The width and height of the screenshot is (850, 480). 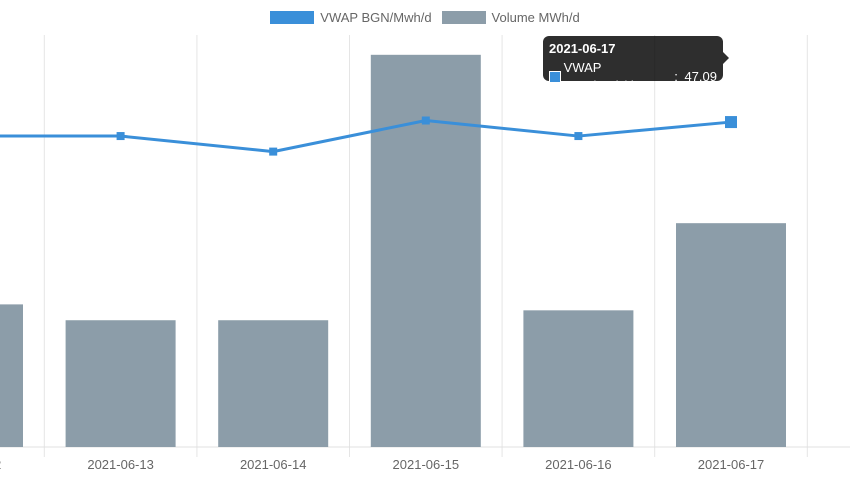 I want to click on x-tick-label-2021-06-13: 2021-06-13, so click(x=120, y=464).